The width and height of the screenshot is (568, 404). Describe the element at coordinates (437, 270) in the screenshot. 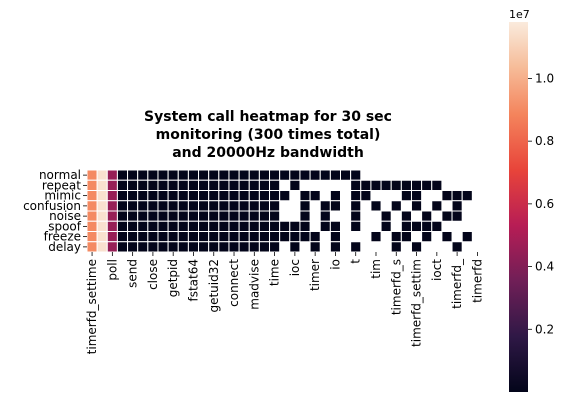

I see `column-label: ioct` at that location.